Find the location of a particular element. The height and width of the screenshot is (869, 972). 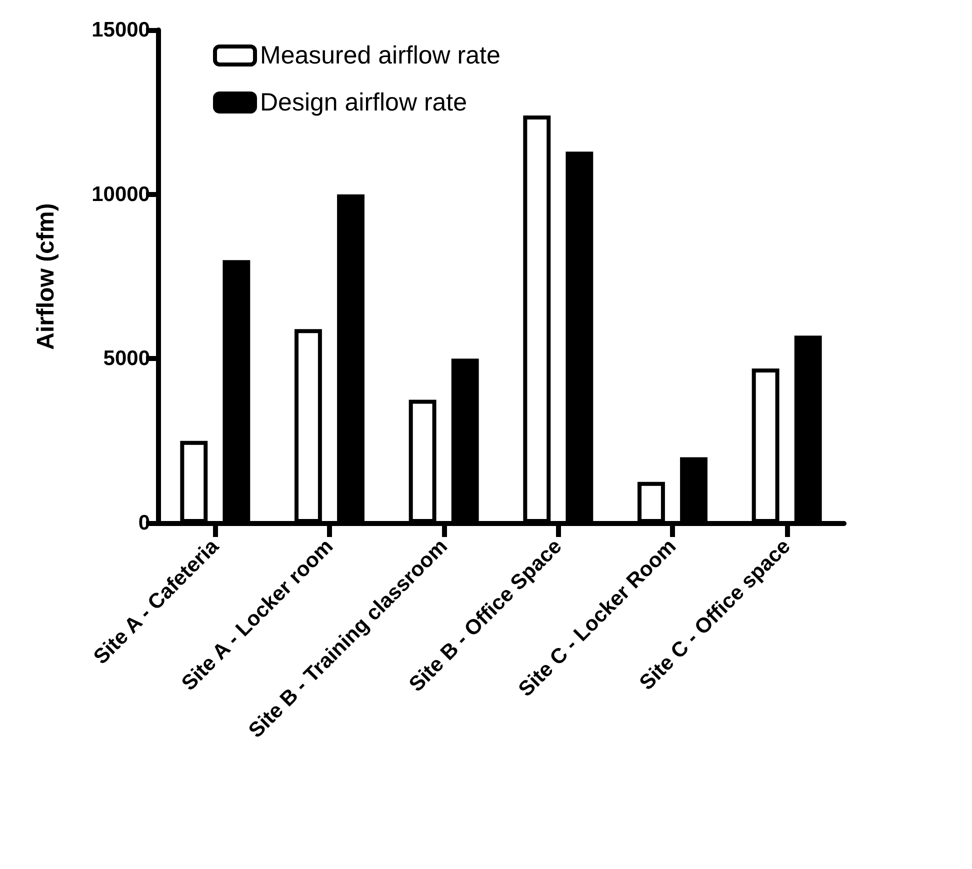

y-tick-label: 10000 is located at coordinates (121, 194).